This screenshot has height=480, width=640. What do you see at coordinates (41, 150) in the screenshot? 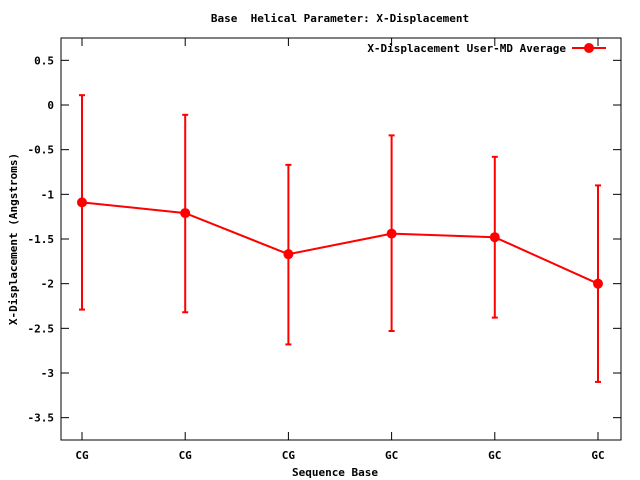
I see `y-tick-label: -0.5` at bounding box center [41, 150].